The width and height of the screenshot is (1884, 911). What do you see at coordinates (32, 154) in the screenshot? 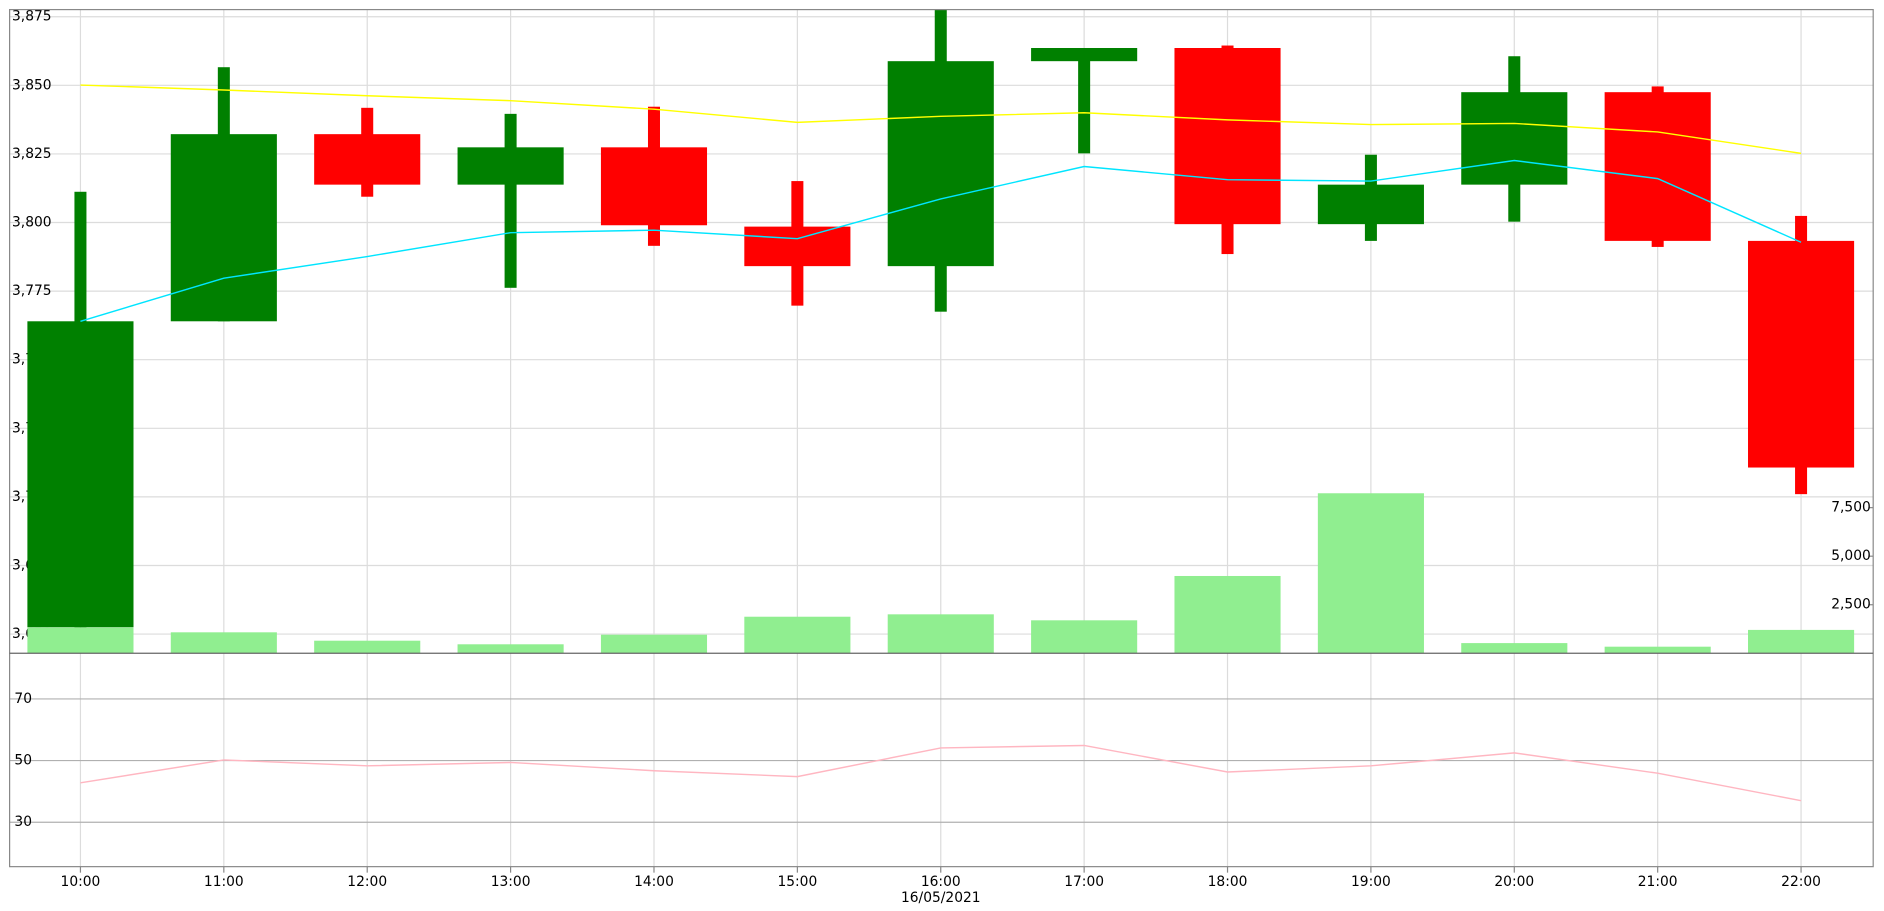
I see `y-tick-label: 3,825` at bounding box center [32, 154].